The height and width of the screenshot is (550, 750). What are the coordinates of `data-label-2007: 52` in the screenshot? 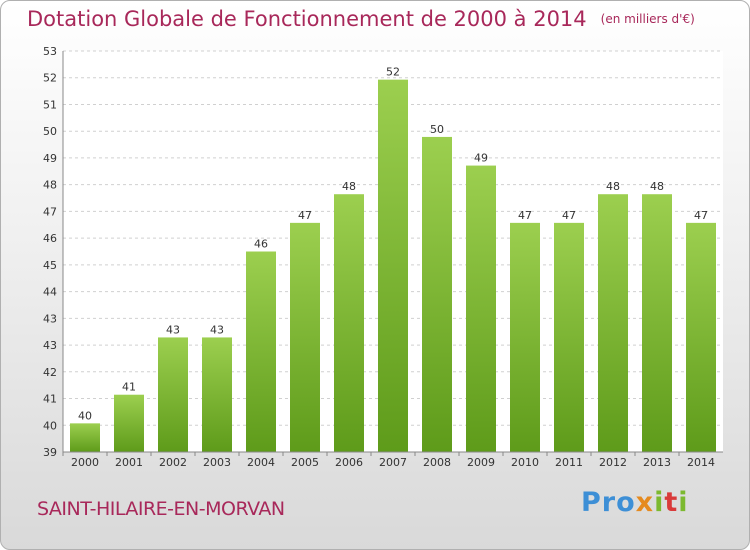 It's located at (393, 72).